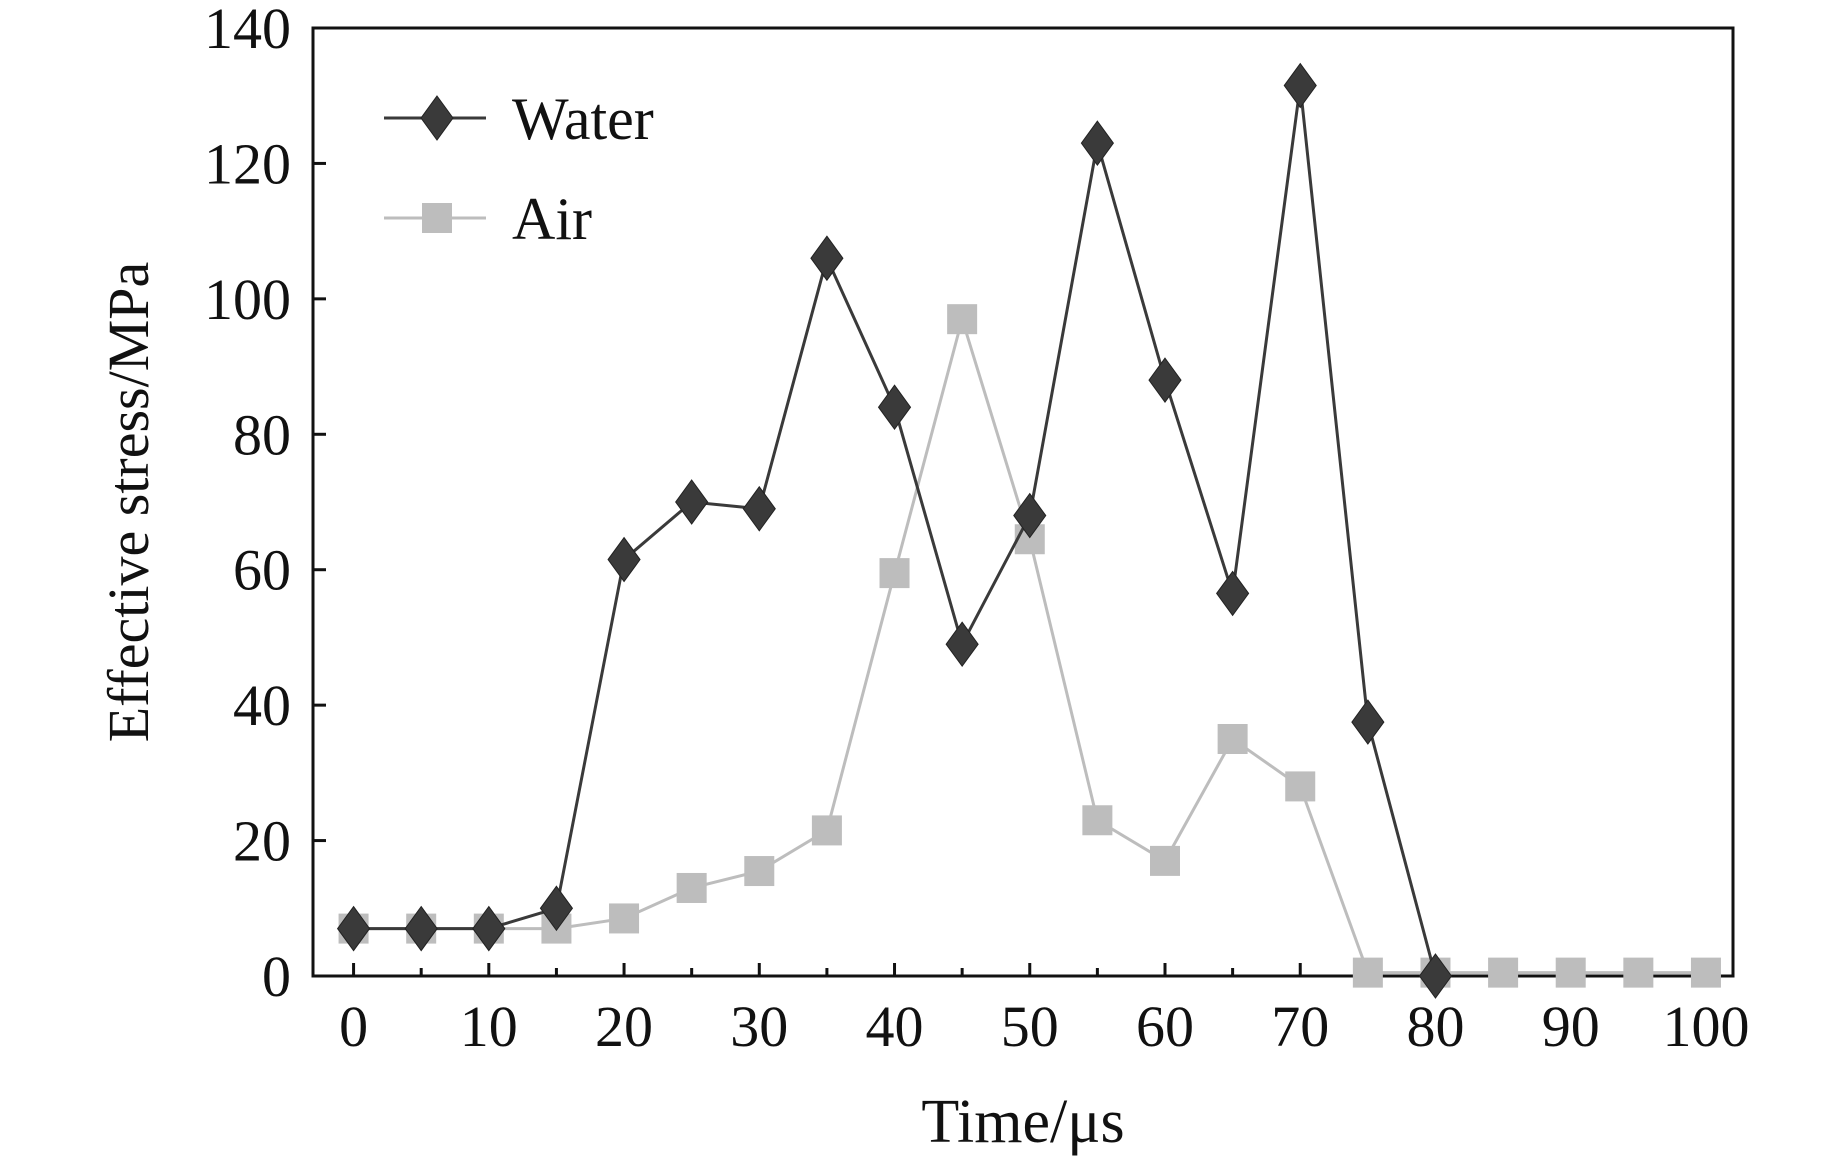 This screenshot has width=1843, height=1164. What do you see at coordinates (583, 119) in the screenshot?
I see `legend-label: Water` at bounding box center [583, 119].